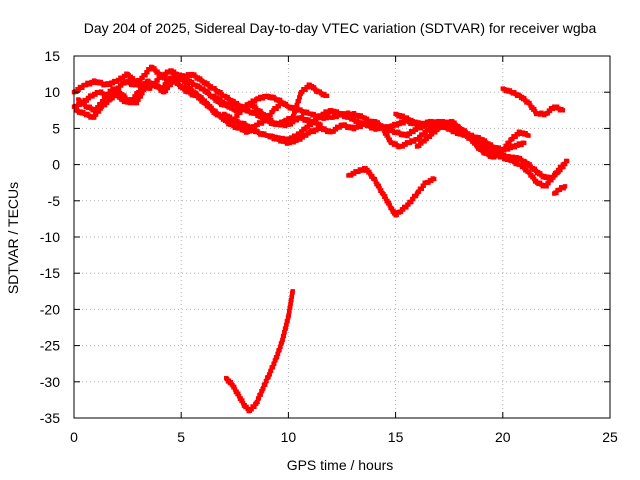 This screenshot has height=480, width=640. What do you see at coordinates (340, 465) in the screenshot?
I see `x-axis-label: GPS time / hours` at bounding box center [340, 465].